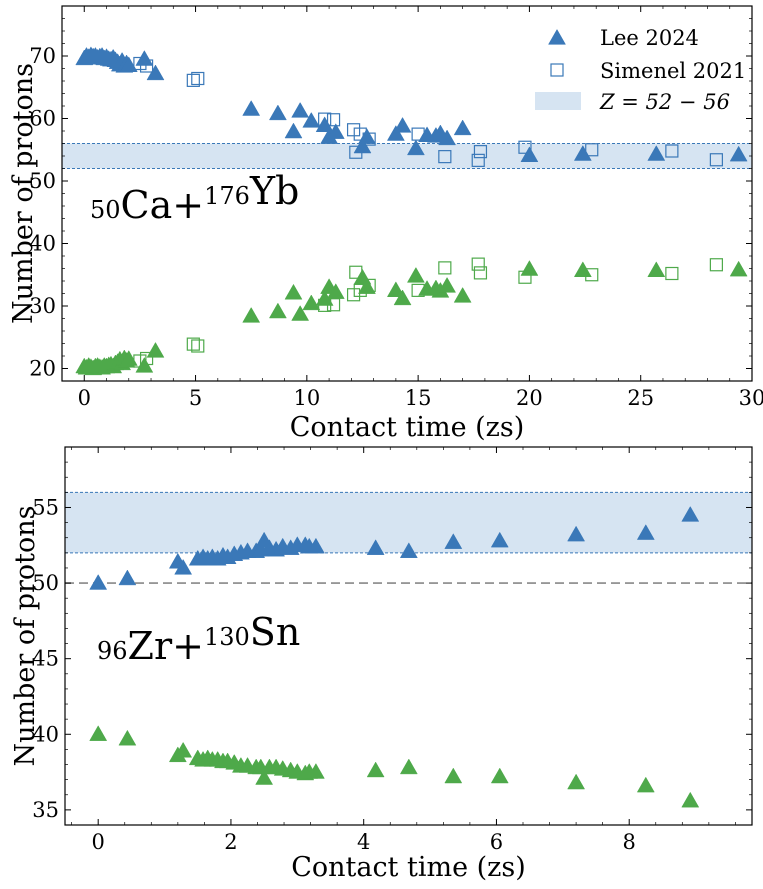 The image size is (763, 889). What do you see at coordinates (23, 193) in the screenshot?
I see `y-axis-label: Number of protons` at bounding box center [23, 193].